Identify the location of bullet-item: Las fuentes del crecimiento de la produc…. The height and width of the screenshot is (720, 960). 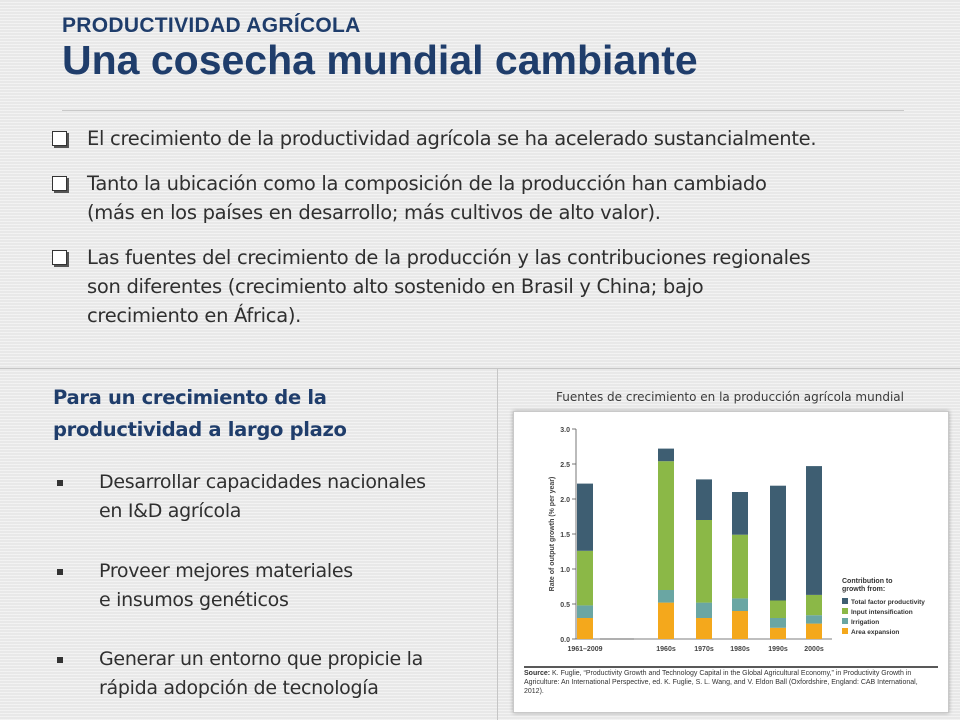
(490, 286).